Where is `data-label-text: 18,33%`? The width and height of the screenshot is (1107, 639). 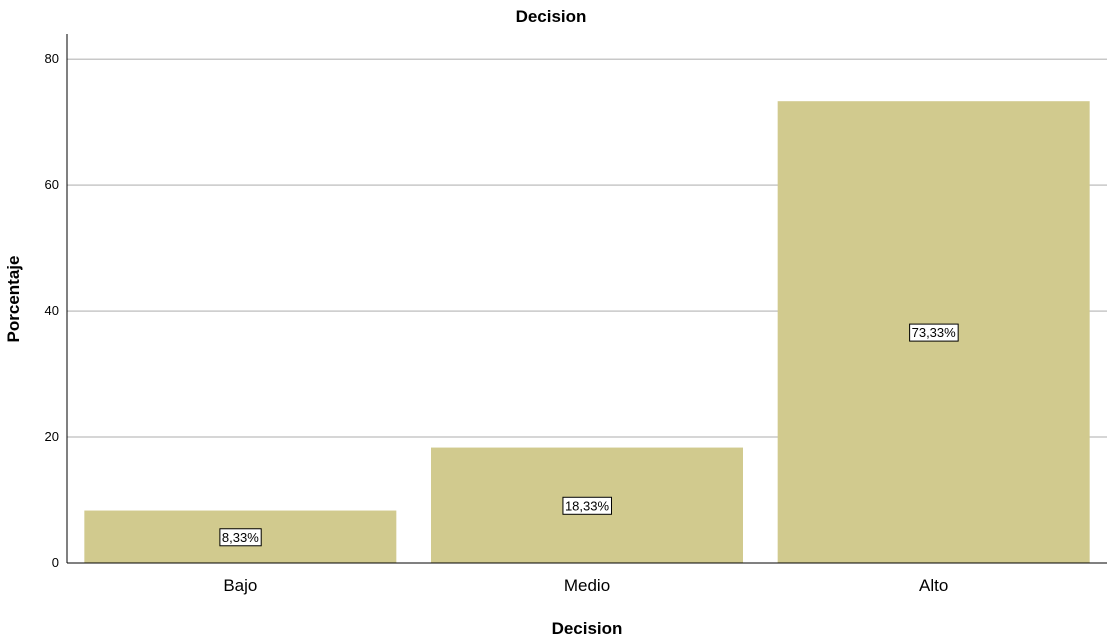
data-label-text: 18,33% is located at coordinates (587, 505).